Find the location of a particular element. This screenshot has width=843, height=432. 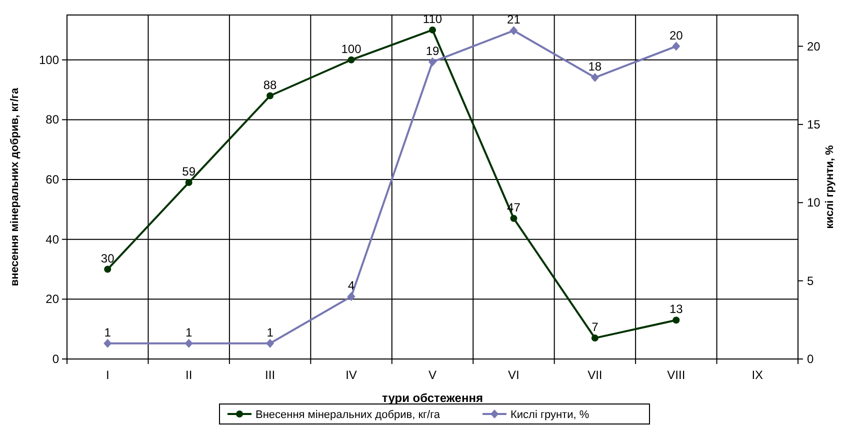

x-tick-label: V is located at coordinates (432, 375).